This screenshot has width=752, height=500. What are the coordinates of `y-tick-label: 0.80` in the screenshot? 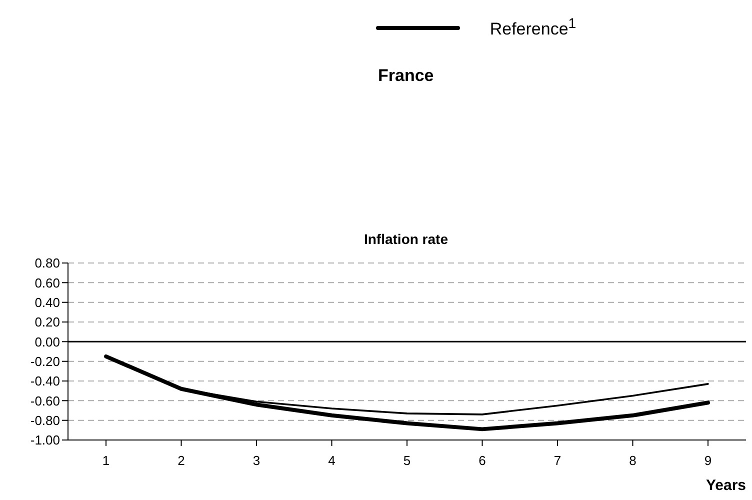 It's located at (47, 263).